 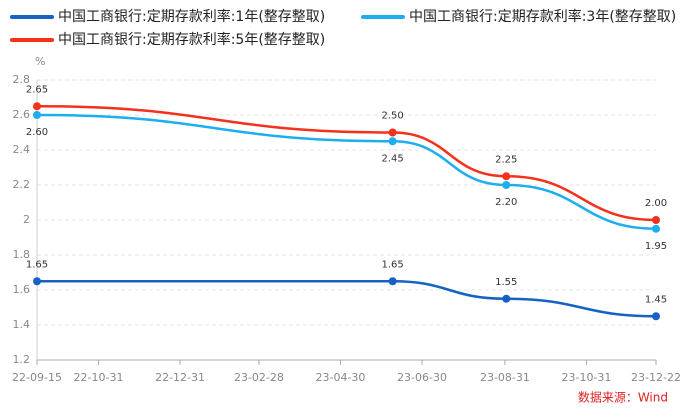 What do you see at coordinates (623, 397) in the screenshot?
I see `source-note: 数据来源：Wind` at bounding box center [623, 397].